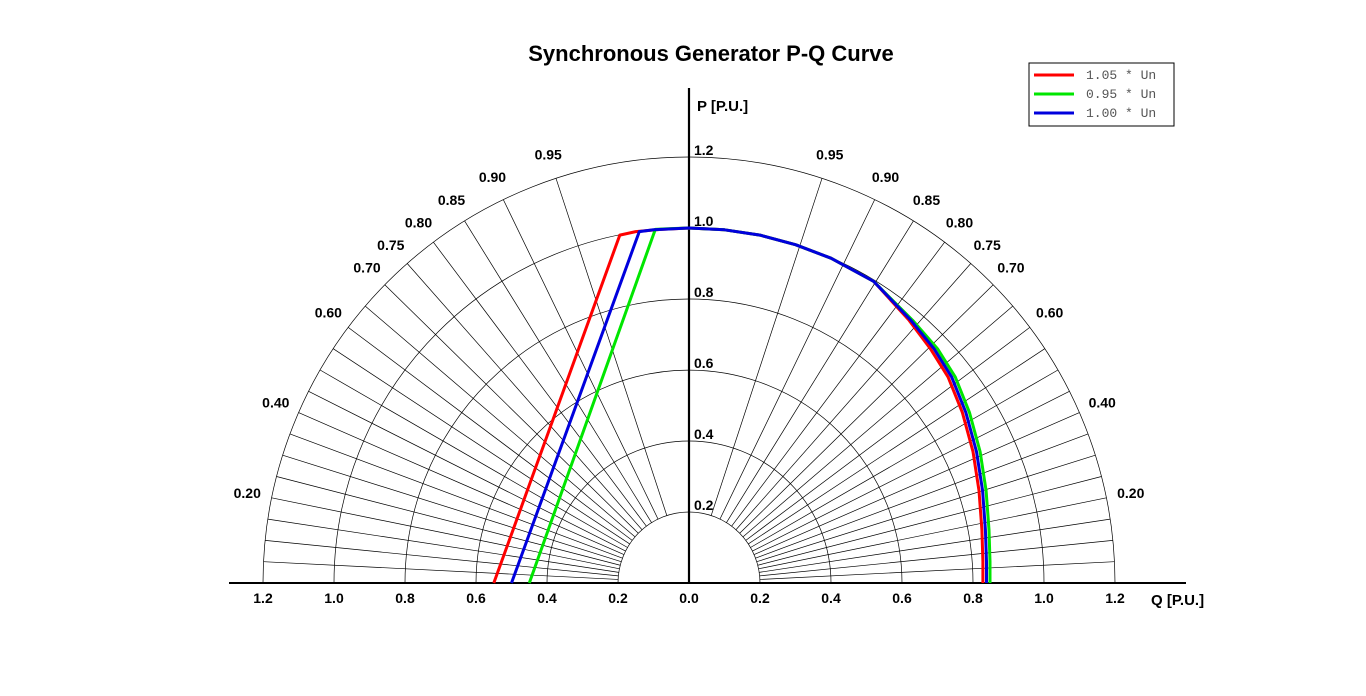  I want to click on y-tick-label: 0.4, so click(704, 434).